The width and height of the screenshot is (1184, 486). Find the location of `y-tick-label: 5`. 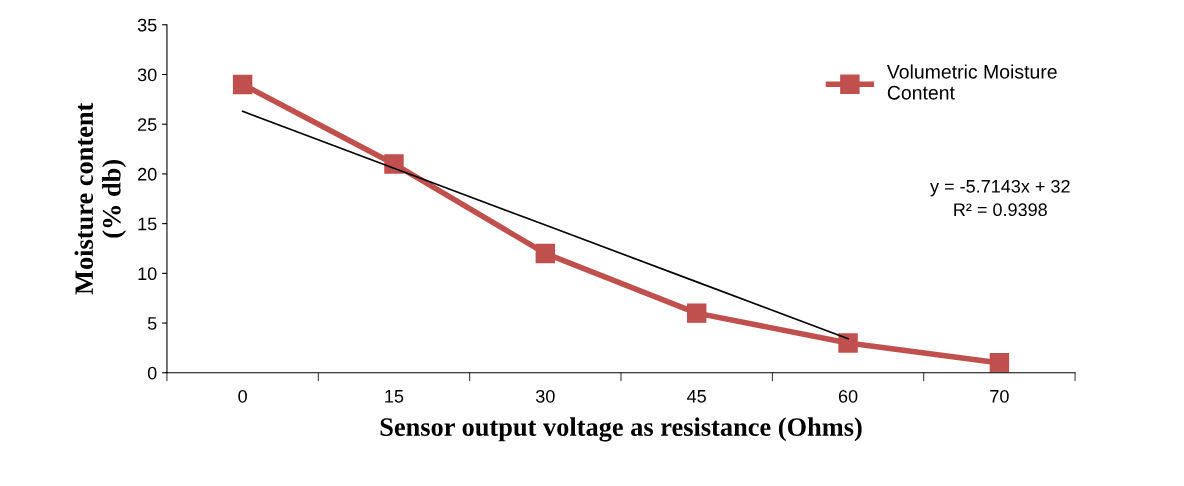

y-tick-label: 5 is located at coordinates (152, 323).